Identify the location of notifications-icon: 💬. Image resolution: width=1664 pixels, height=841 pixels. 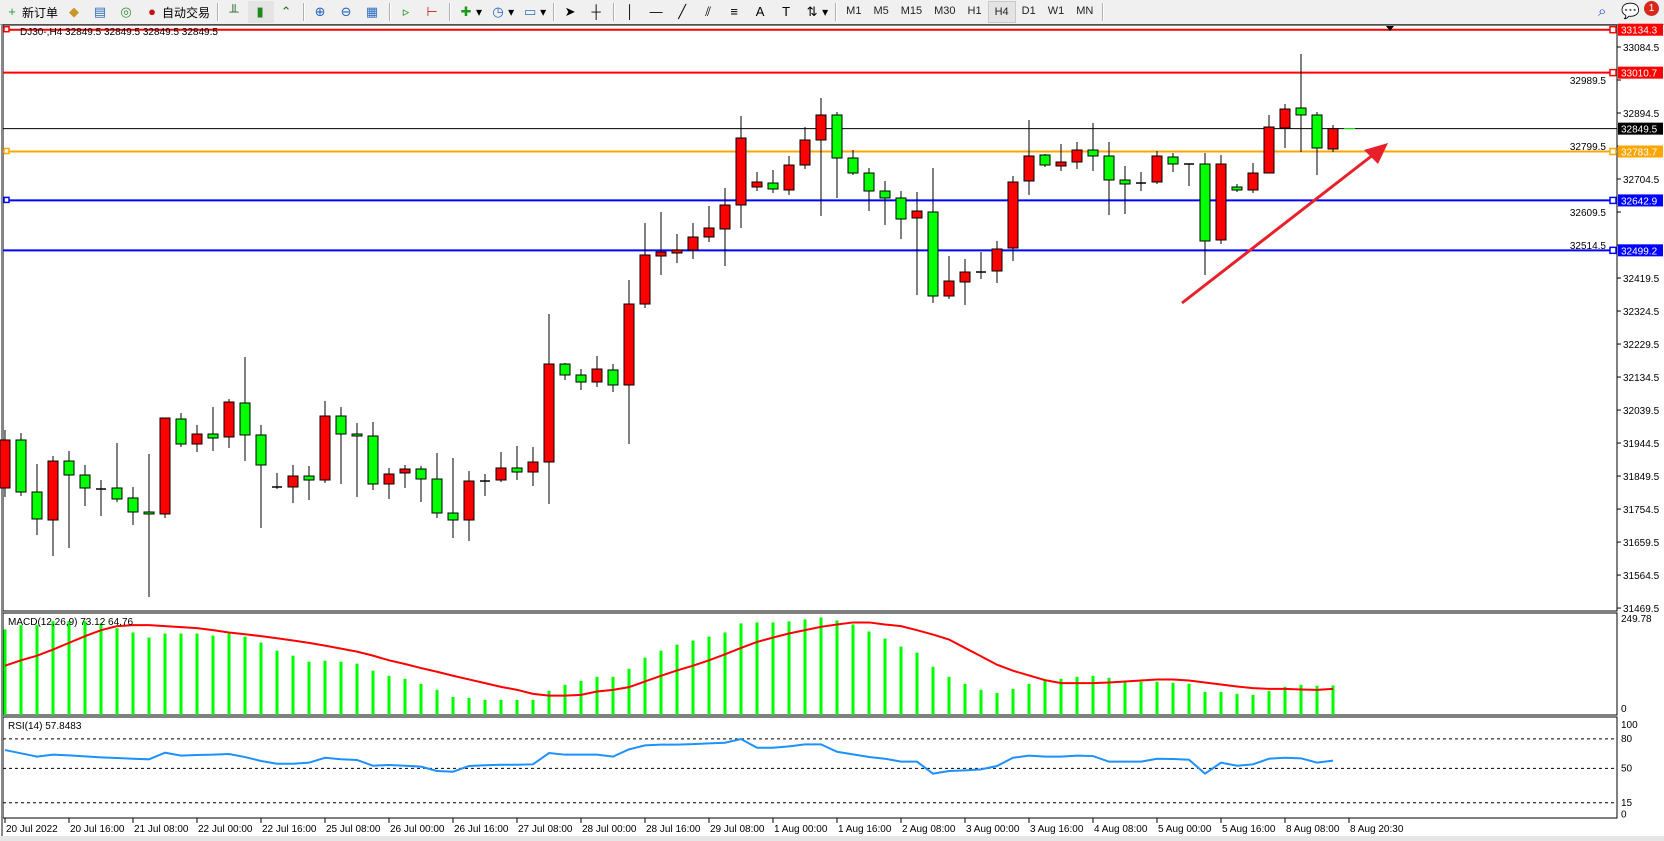
(1630, 11).